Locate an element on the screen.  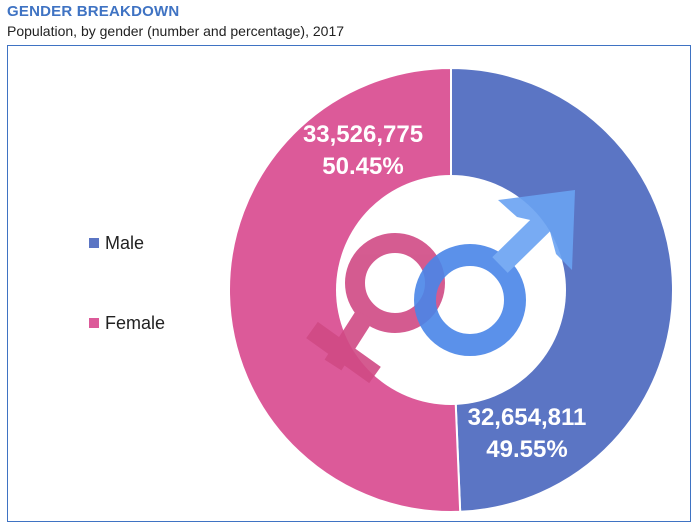
slice-percent-label-female: 50.45% is located at coordinates (362, 166).